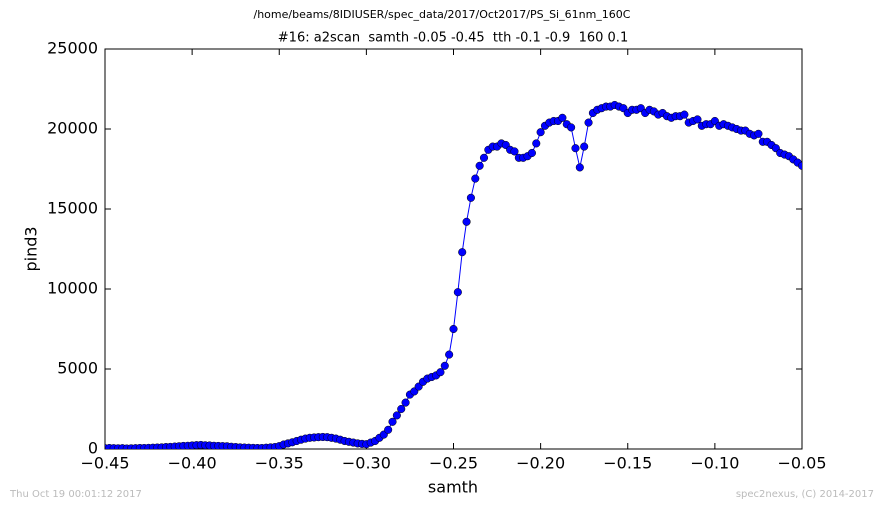  Describe the element at coordinates (104, 463) in the screenshot. I see `x-tick-label: −0.45` at that location.